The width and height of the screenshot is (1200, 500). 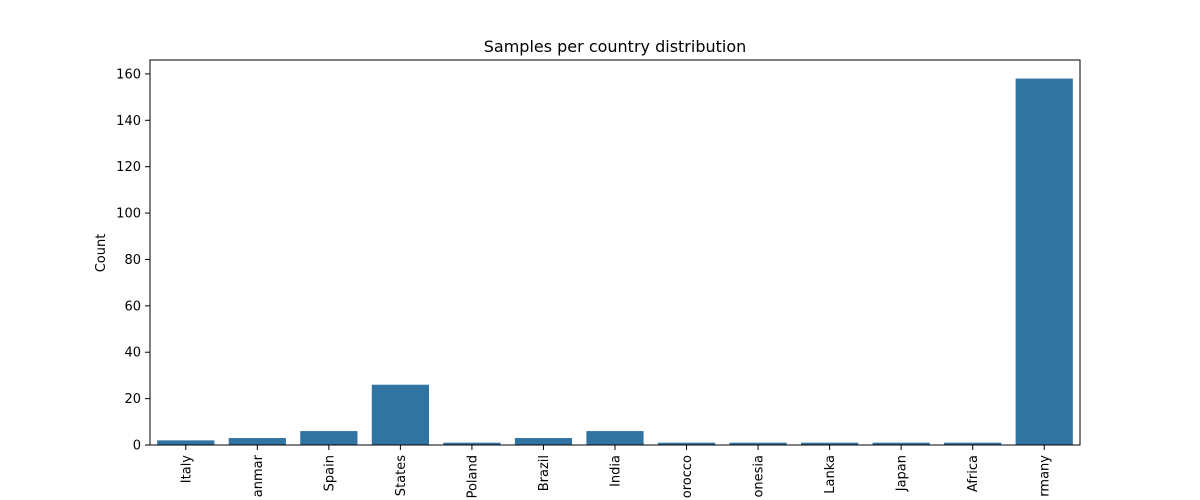 What do you see at coordinates (973, 473) in the screenshot?
I see `x-tick-label: Africa` at bounding box center [973, 473].